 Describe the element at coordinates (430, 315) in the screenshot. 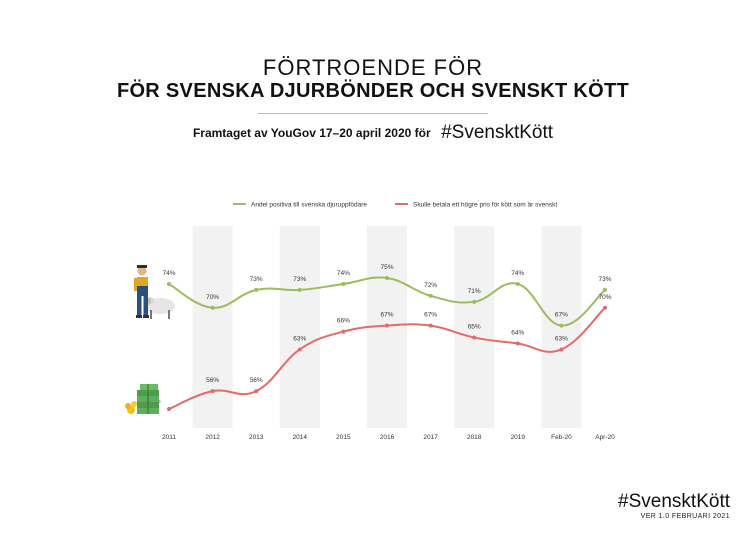

I see `data-label-s1-2017: 67%` at that location.